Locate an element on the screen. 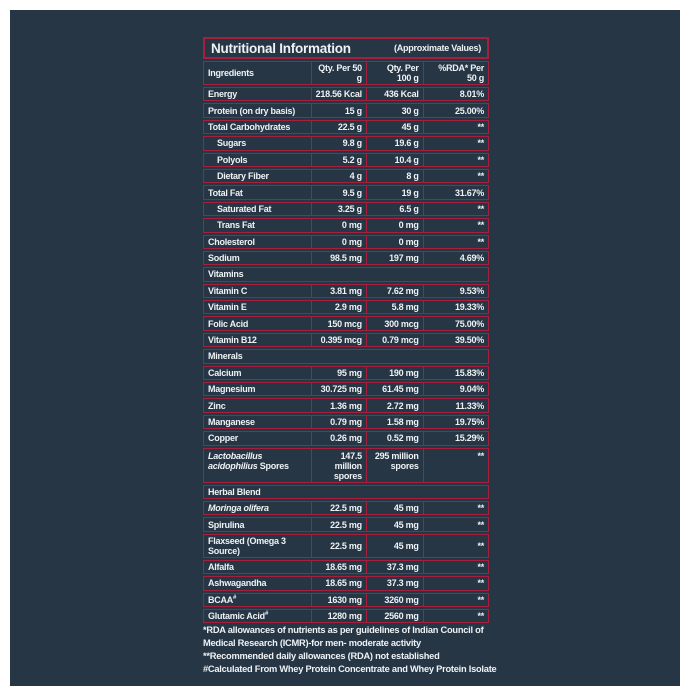  ingredient-name: Trans Fat is located at coordinates (236, 225).